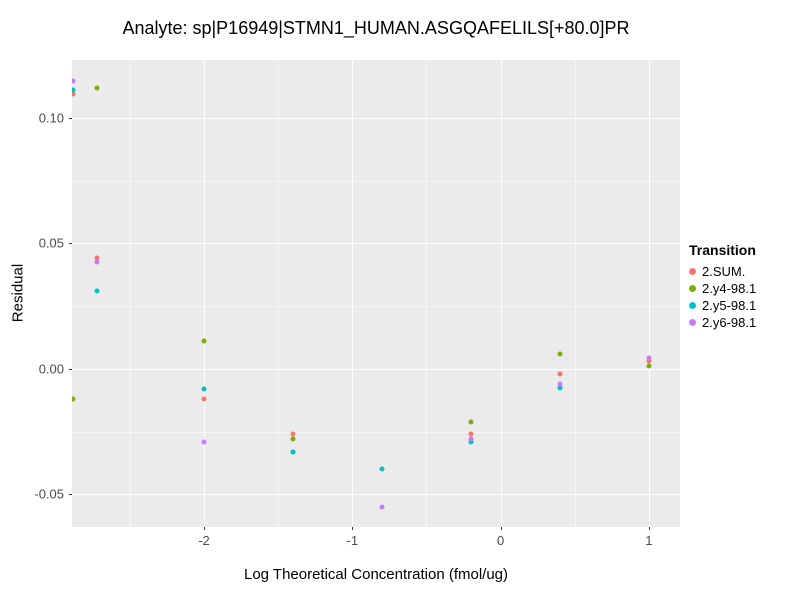  What do you see at coordinates (729, 305) in the screenshot?
I see `legend-item-label: 2.y5-98.1` at bounding box center [729, 305].